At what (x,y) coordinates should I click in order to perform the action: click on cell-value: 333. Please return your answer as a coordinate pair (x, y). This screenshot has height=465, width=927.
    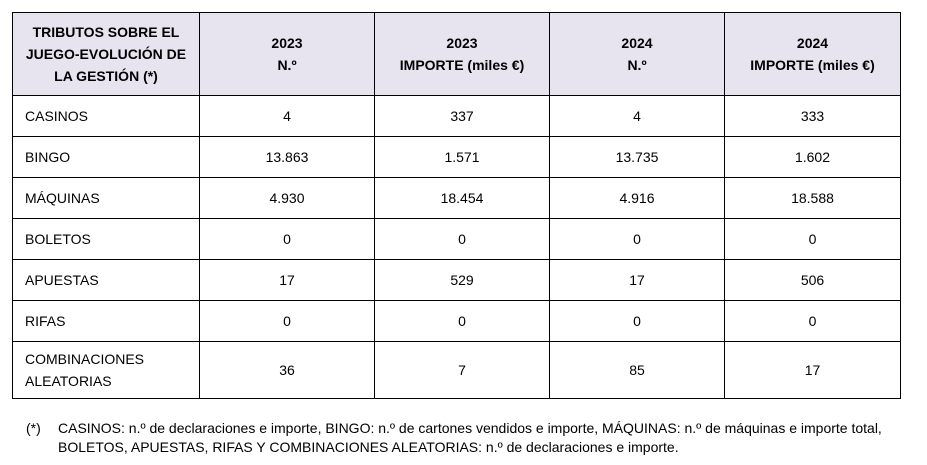
    Looking at the image, I should click on (812, 116).